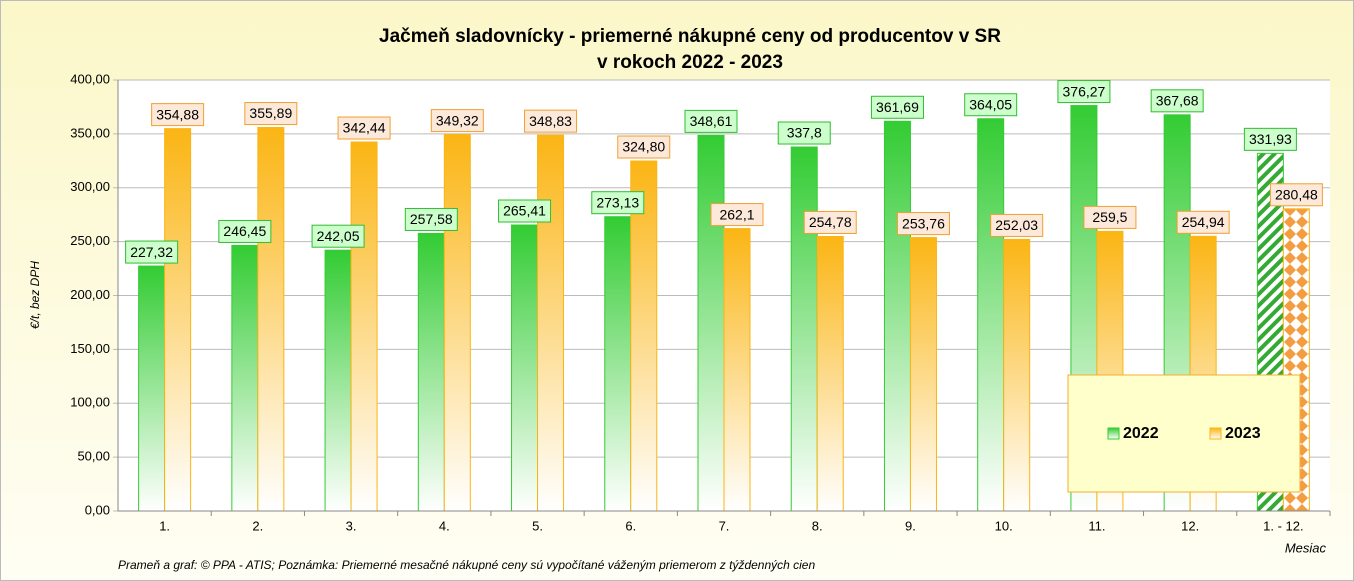 The height and width of the screenshot is (581, 1354). I want to click on y-tick-label: 50,00, so click(93, 456).